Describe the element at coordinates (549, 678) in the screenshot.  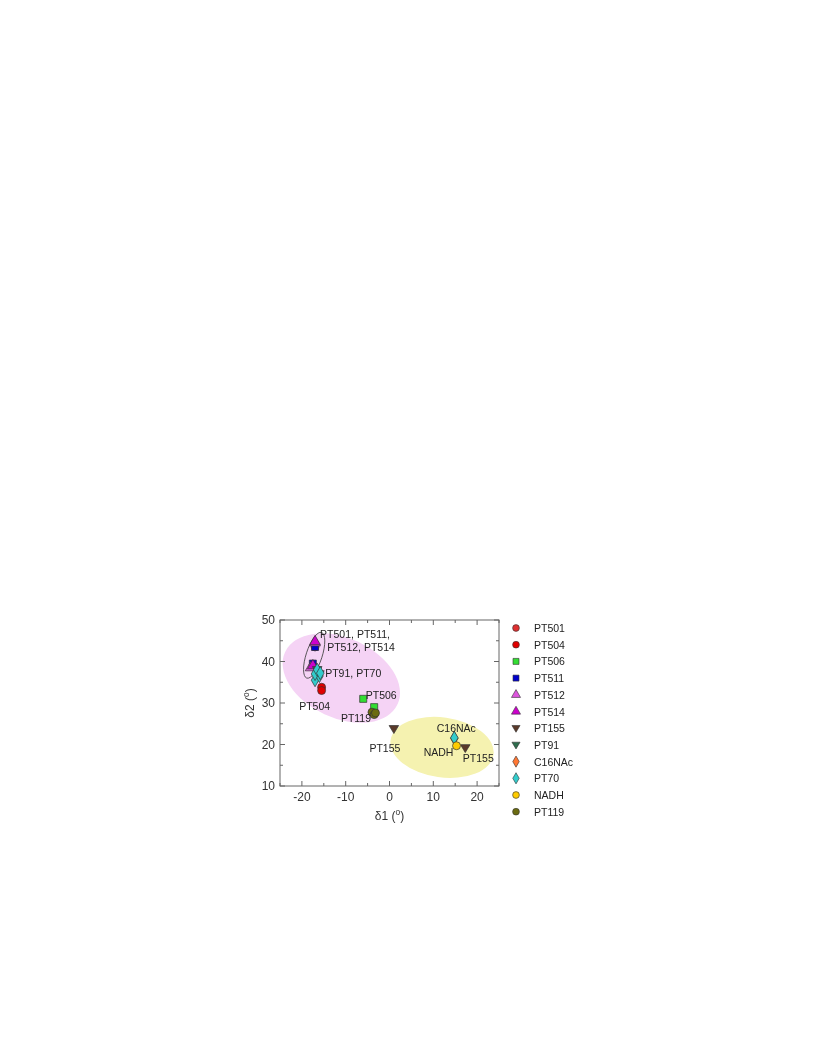
I see `legend-label: PT511` at that location.